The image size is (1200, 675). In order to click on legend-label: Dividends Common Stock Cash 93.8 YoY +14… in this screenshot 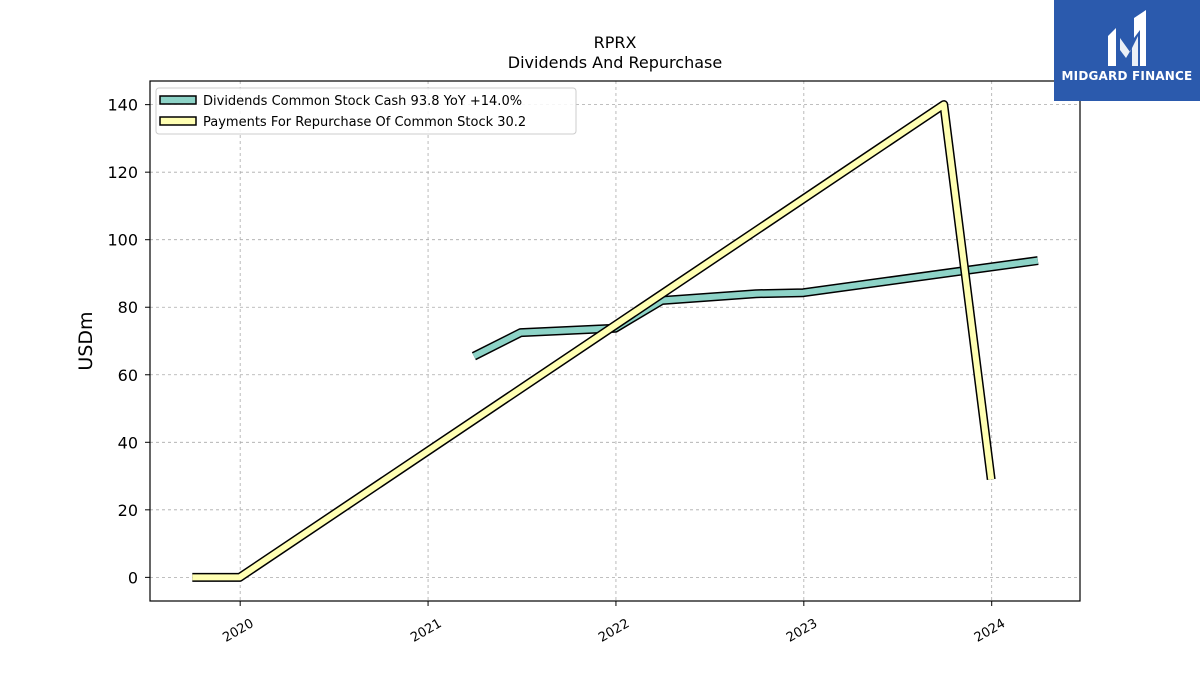, I will do `click(362, 101)`.